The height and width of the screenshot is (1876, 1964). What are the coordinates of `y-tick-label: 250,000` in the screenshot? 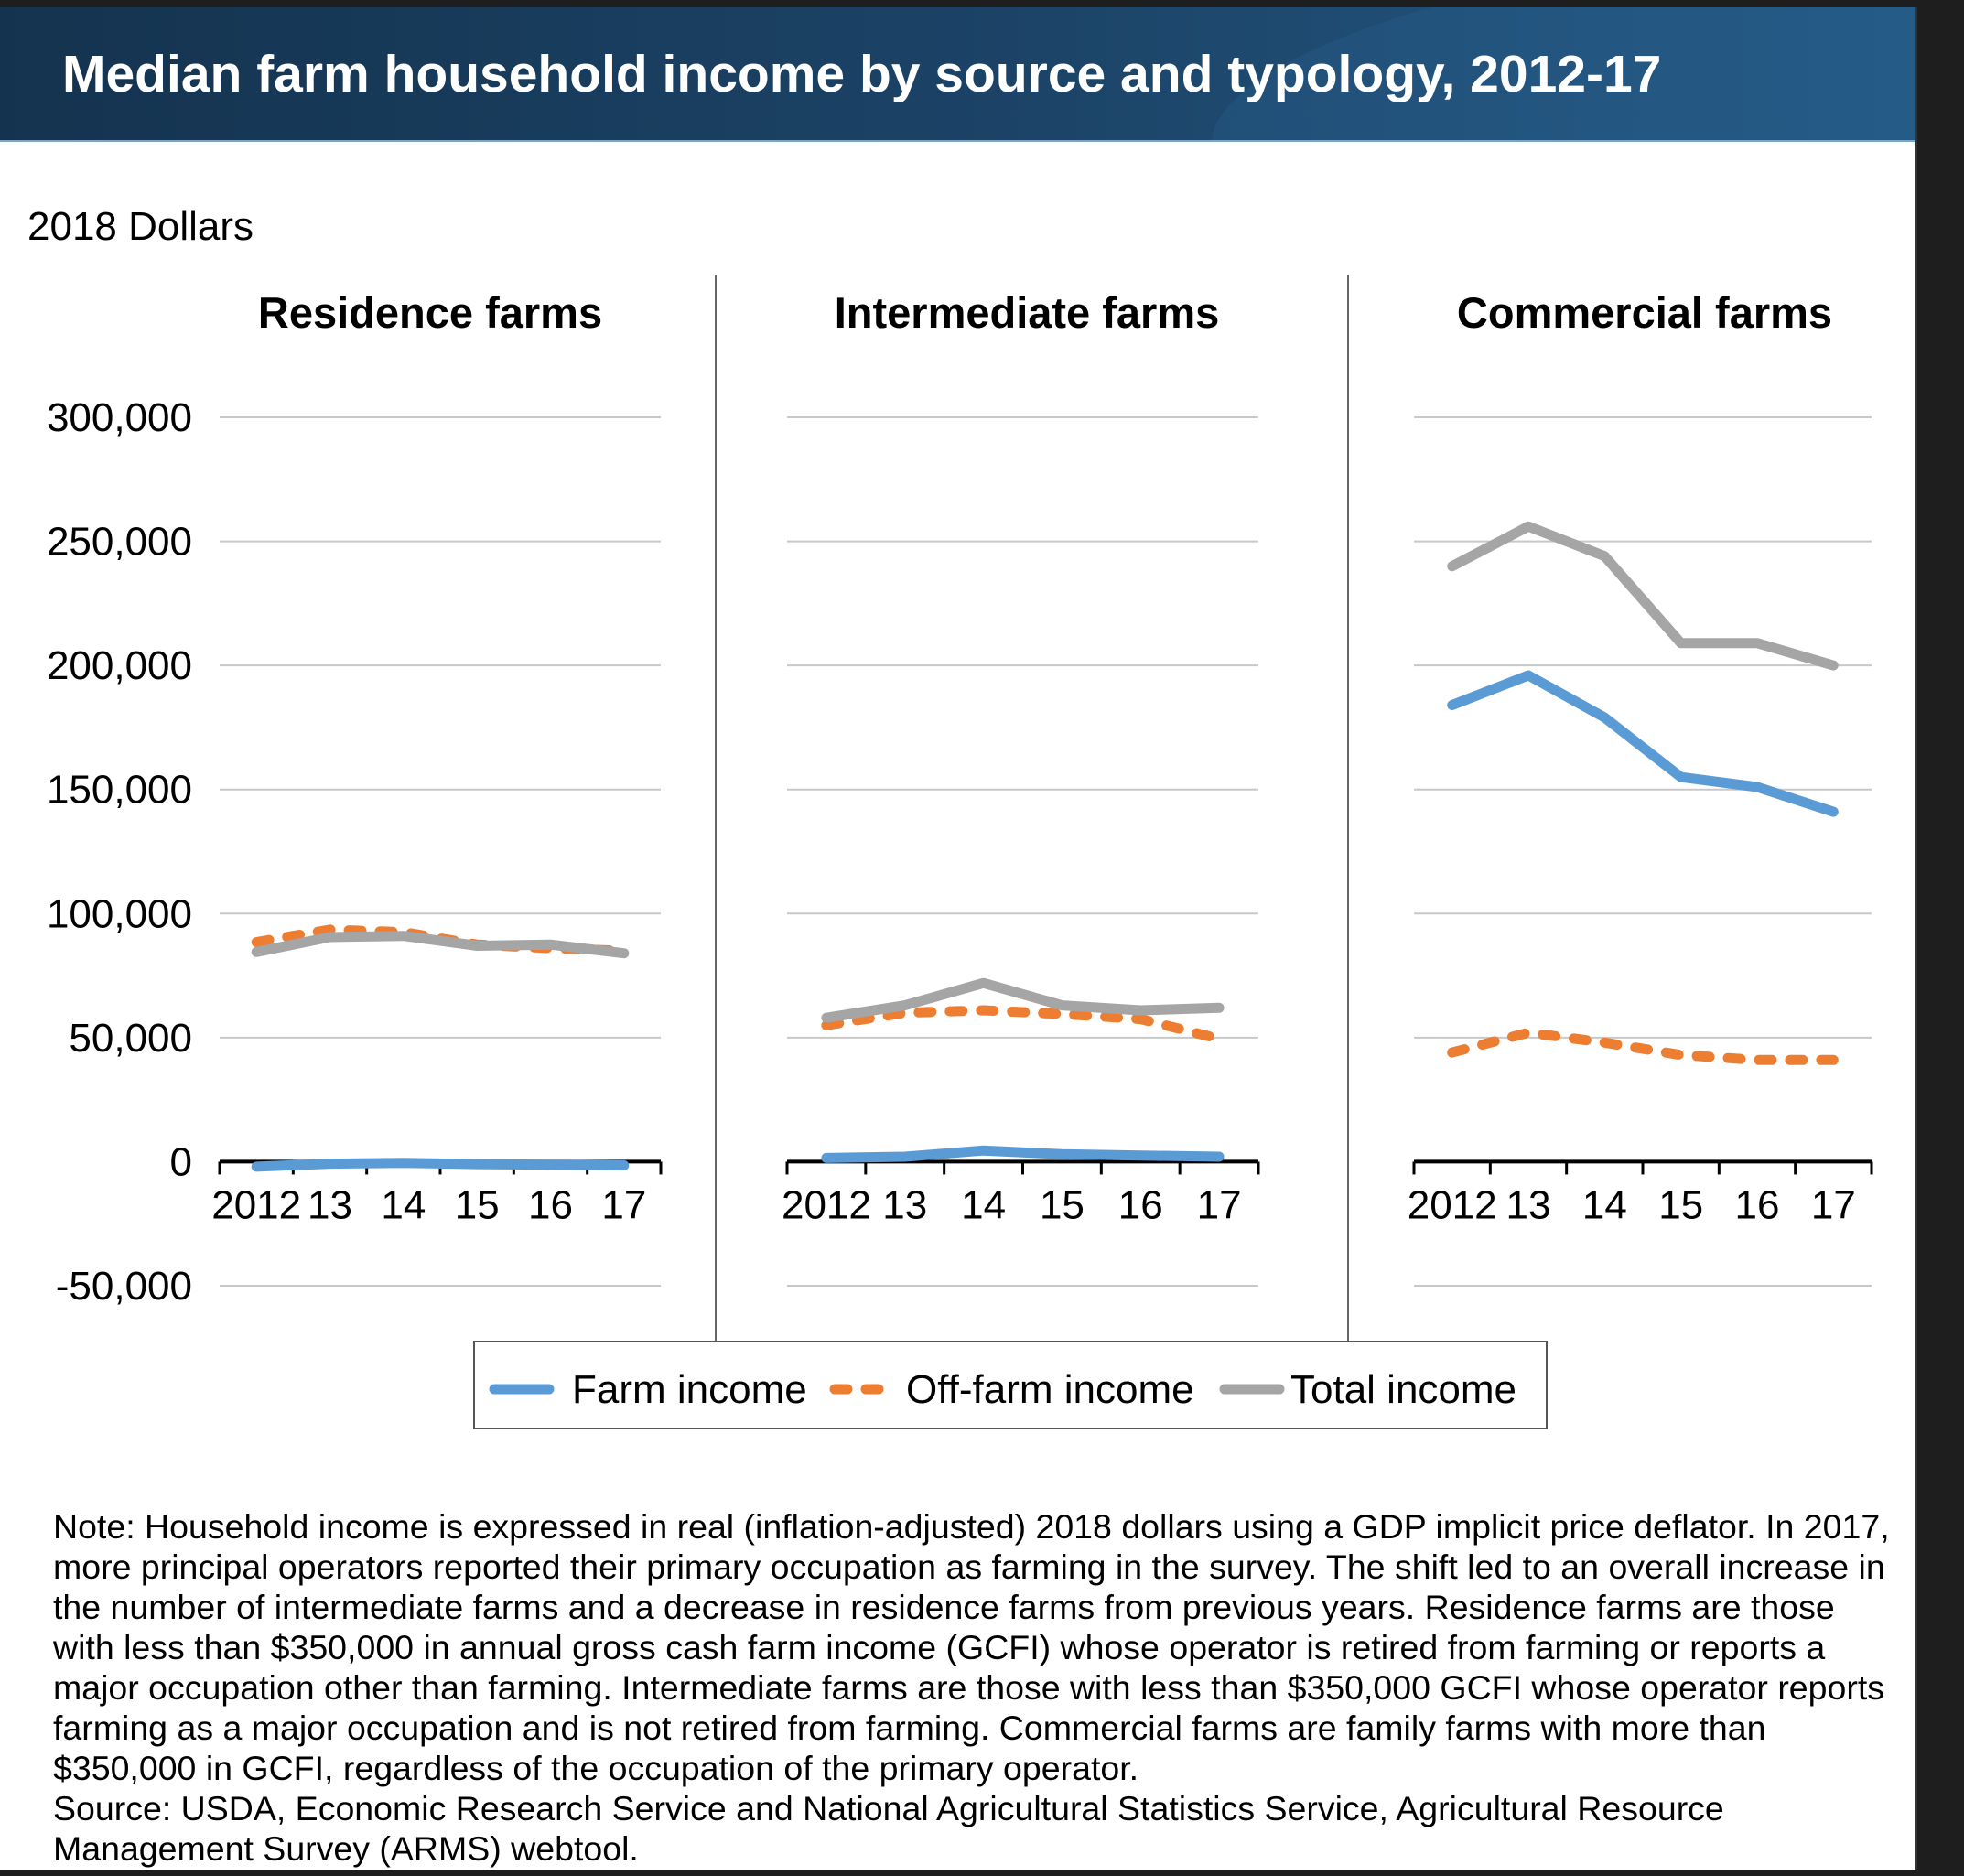 It's located at (119, 543).